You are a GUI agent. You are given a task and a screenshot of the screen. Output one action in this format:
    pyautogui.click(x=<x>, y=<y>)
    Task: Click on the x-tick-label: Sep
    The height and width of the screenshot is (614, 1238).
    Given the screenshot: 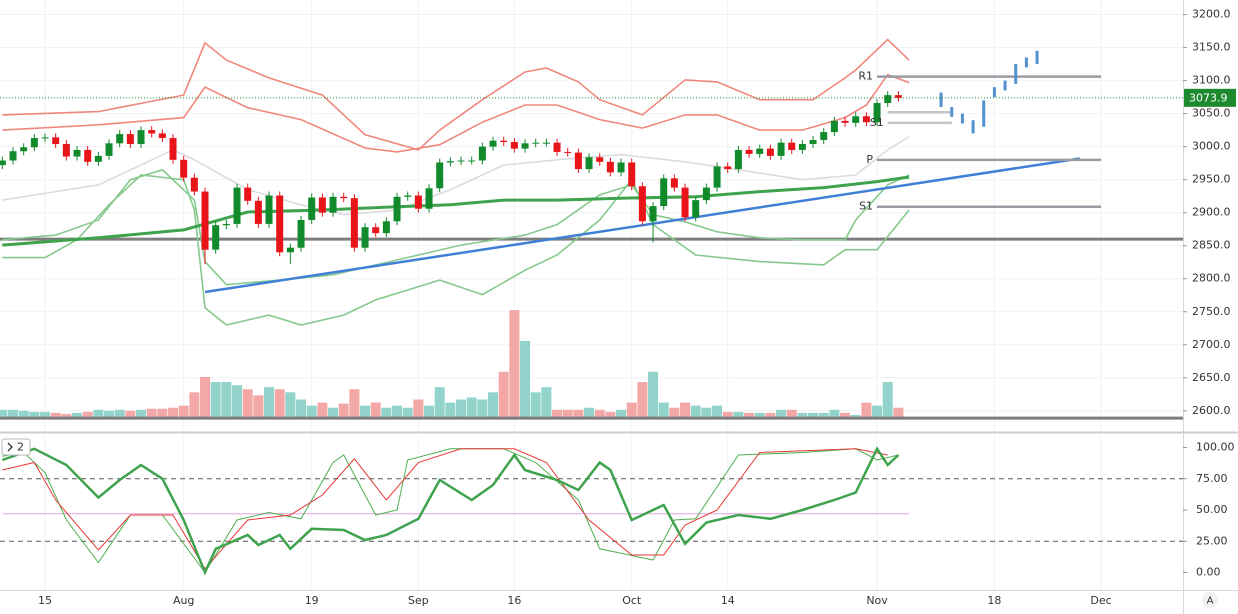 What is the action you would take?
    pyautogui.click(x=418, y=600)
    